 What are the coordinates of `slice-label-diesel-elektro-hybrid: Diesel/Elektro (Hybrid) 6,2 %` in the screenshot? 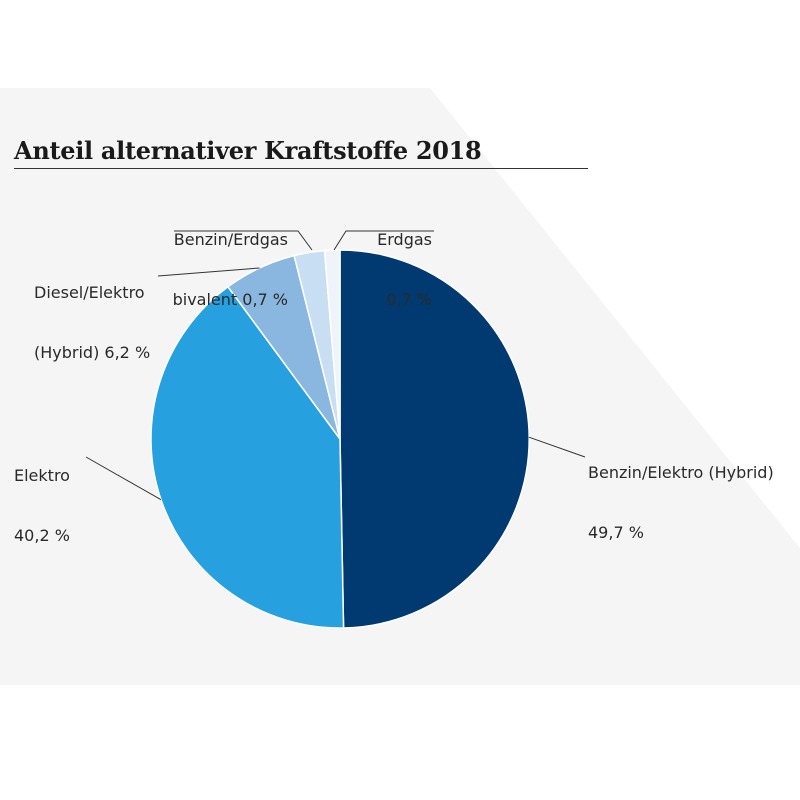 It's located at (92, 322).